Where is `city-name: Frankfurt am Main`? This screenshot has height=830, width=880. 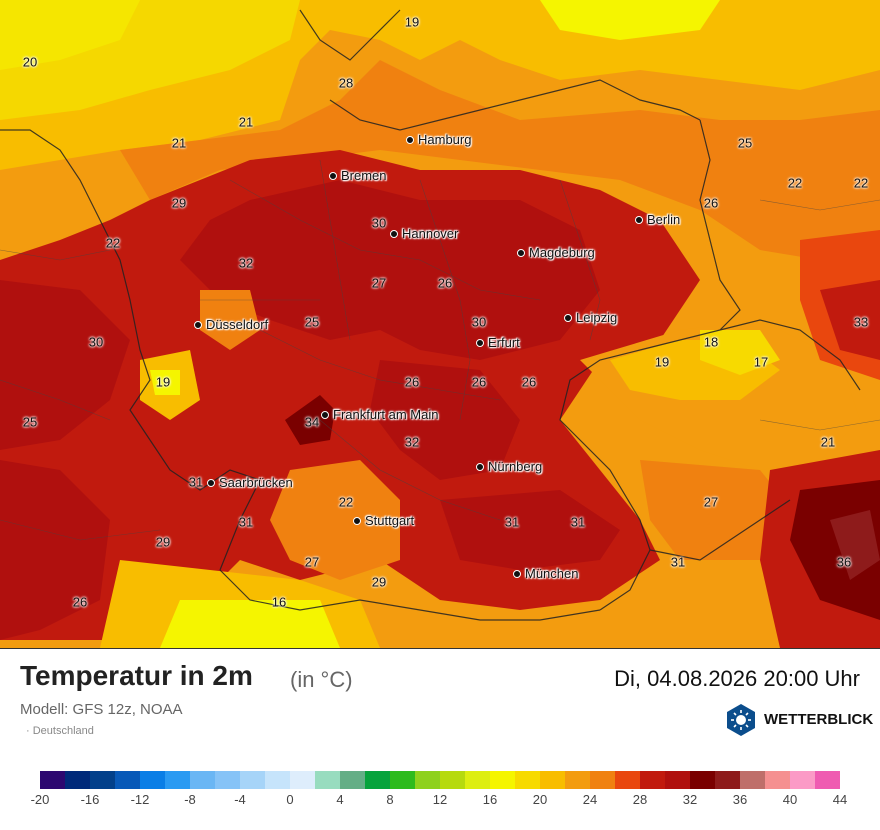 city-name: Frankfurt am Main is located at coordinates (386, 414).